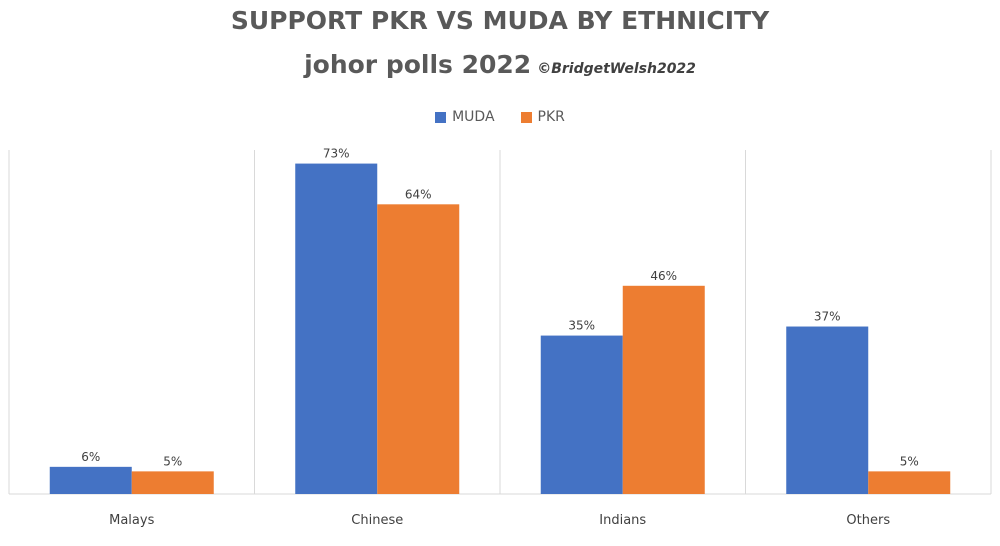 This screenshot has width=1000, height=546. What do you see at coordinates (581, 326) in the screenshot?
I see `data-label-muda-indians: 35%` at bounding box center [581, 326].